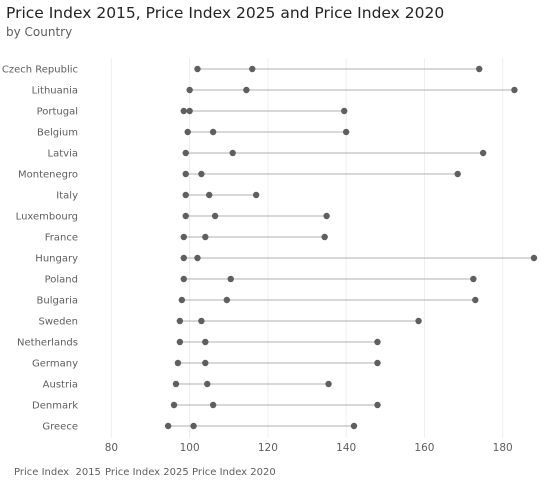 The height and width of the screenshot is (488, 546). What do you see at coordinates (61, 280) in the screenshot?
I see `category-label: Poland` at bounding box center [61, 280].